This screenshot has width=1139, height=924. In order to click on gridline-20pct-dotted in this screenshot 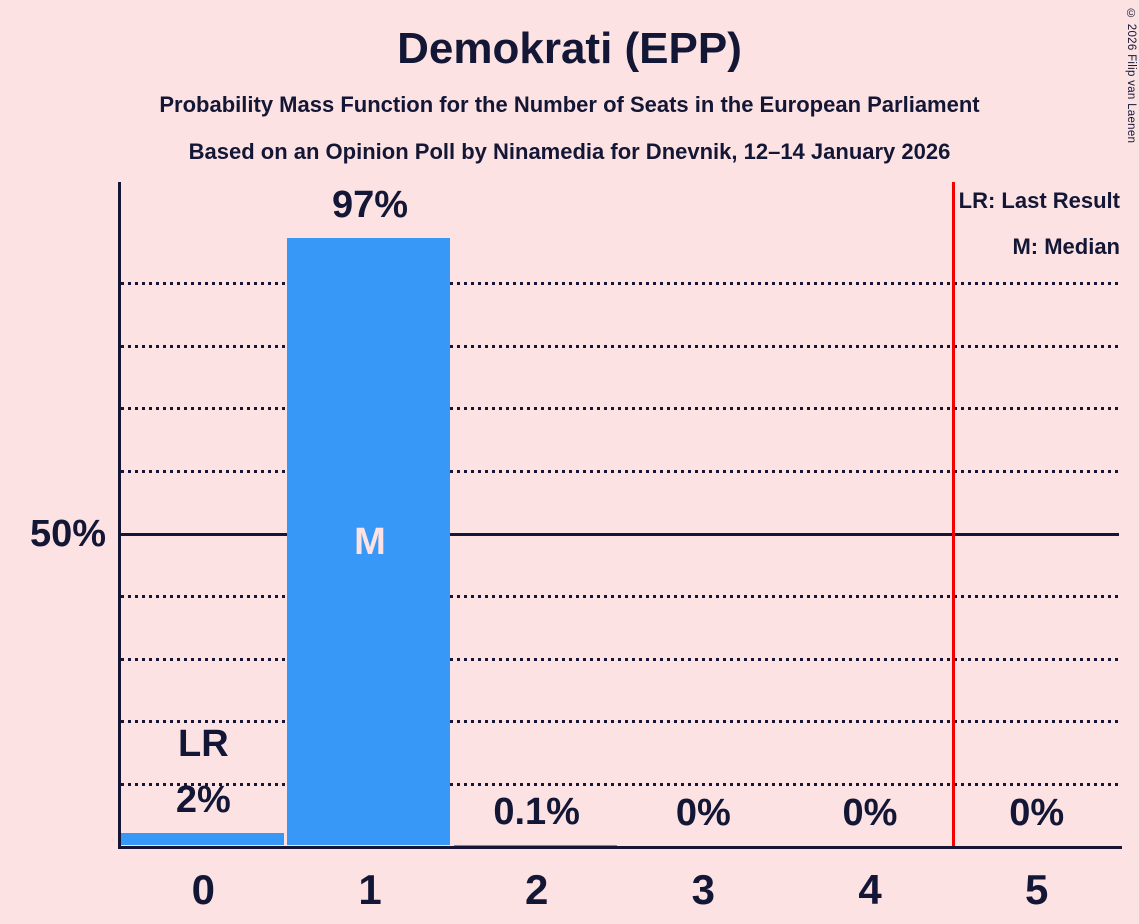, I will do `click(620, 722)`.